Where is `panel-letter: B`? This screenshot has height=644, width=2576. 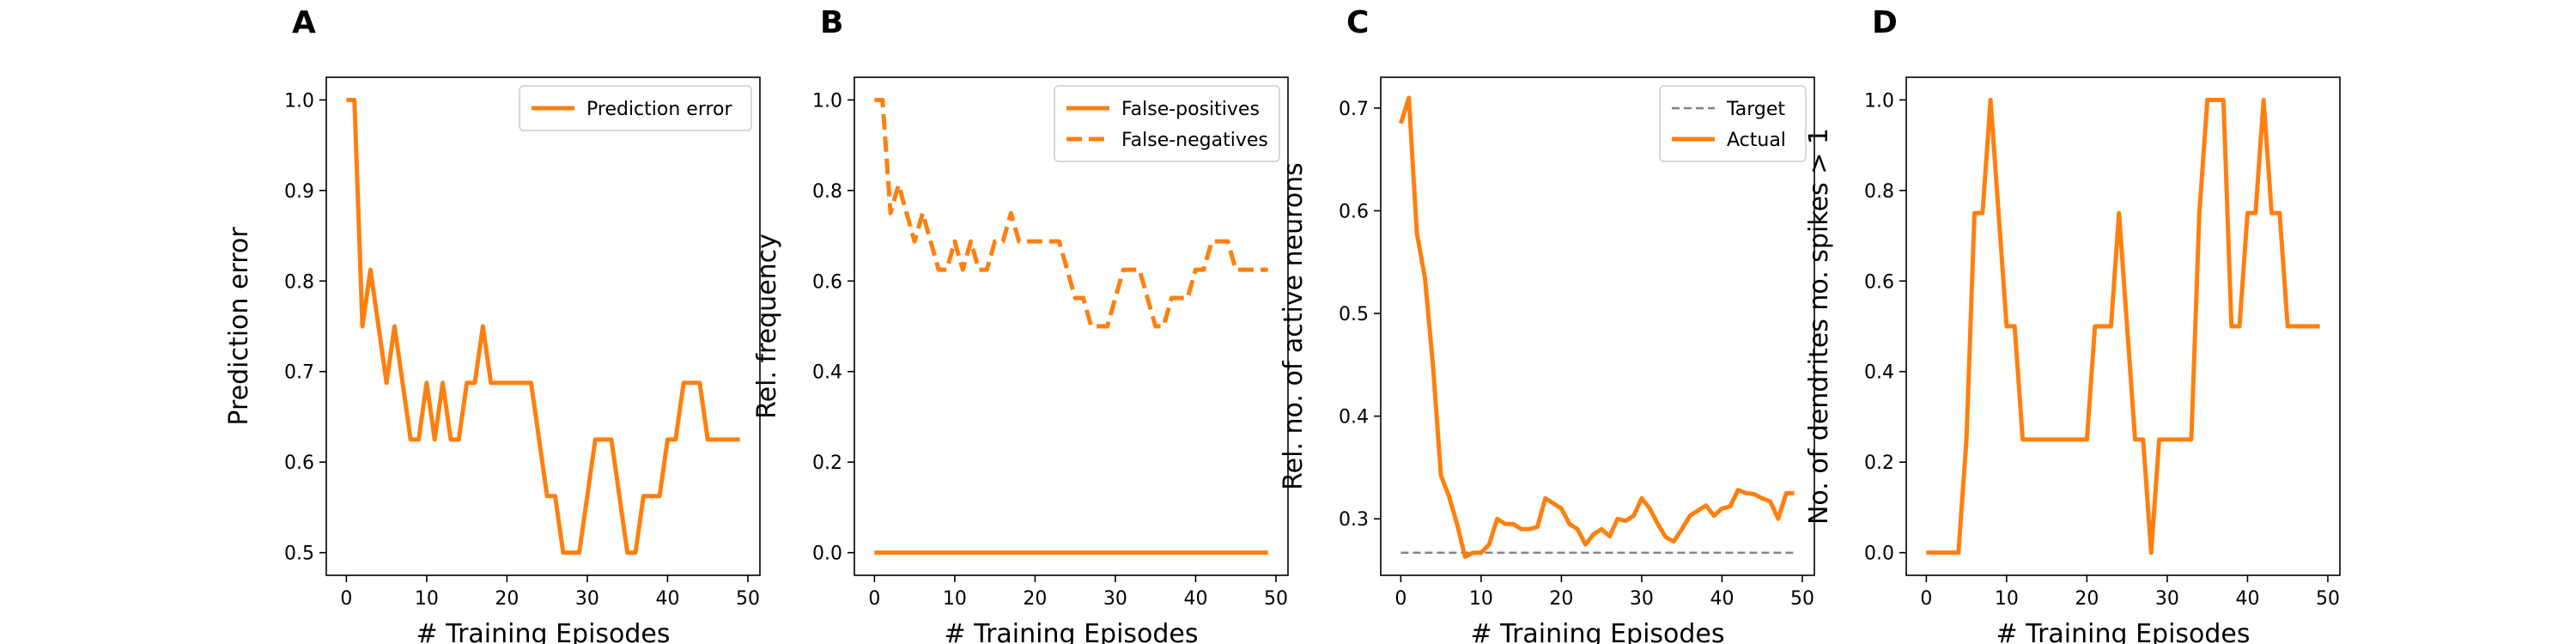
panel-letter: B is located at coordinates (832, 23).